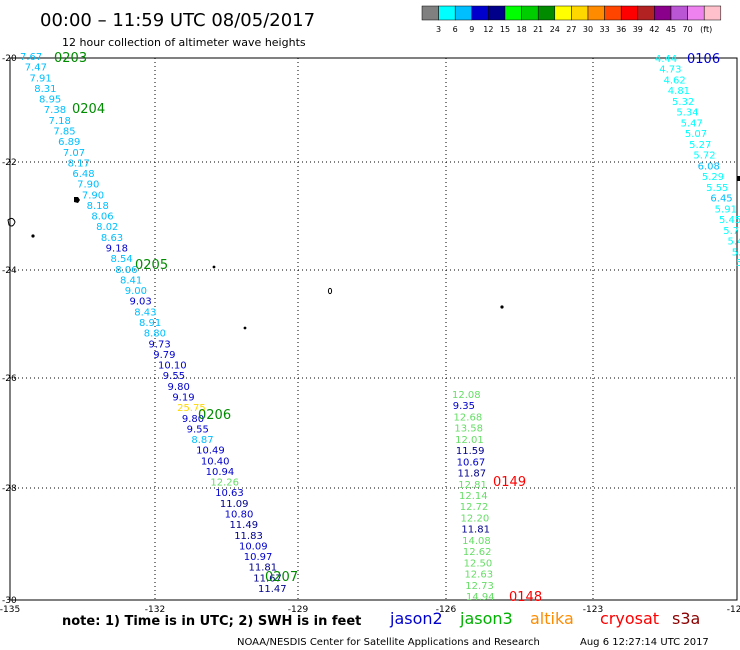 This screenshot has width=740, height=650. Describe the element at coordinates (466, 395) in the screenshot. I see `swh-value: 12.08` at that location.